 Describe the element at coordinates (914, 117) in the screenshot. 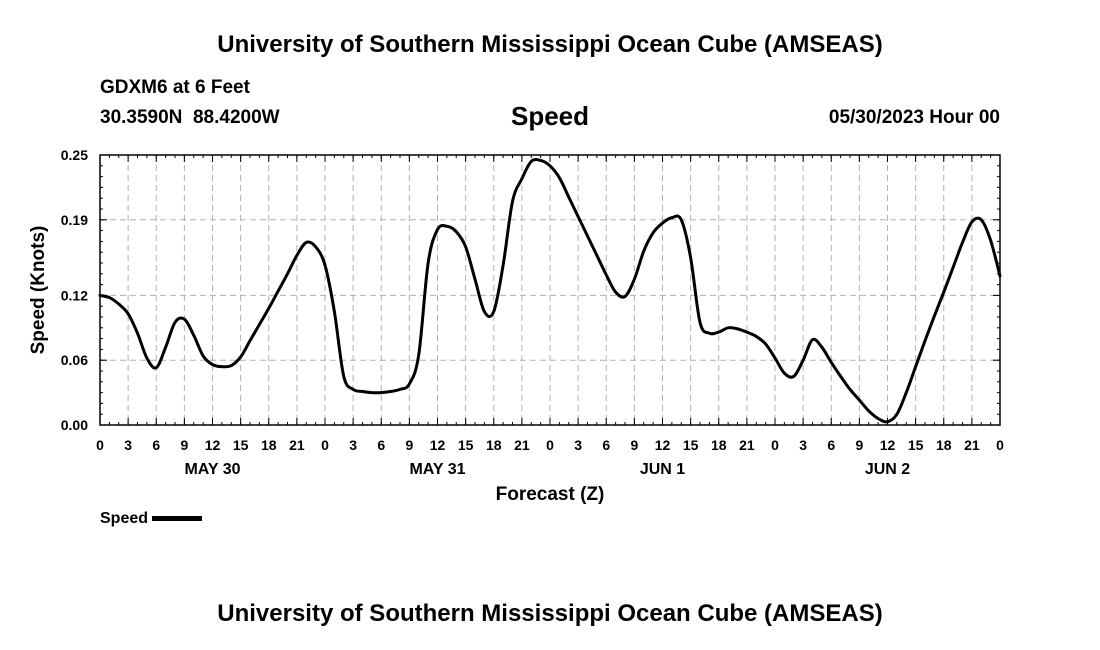

I see `forecast-run-time: 05/30/2023 Hour 00` at that location.